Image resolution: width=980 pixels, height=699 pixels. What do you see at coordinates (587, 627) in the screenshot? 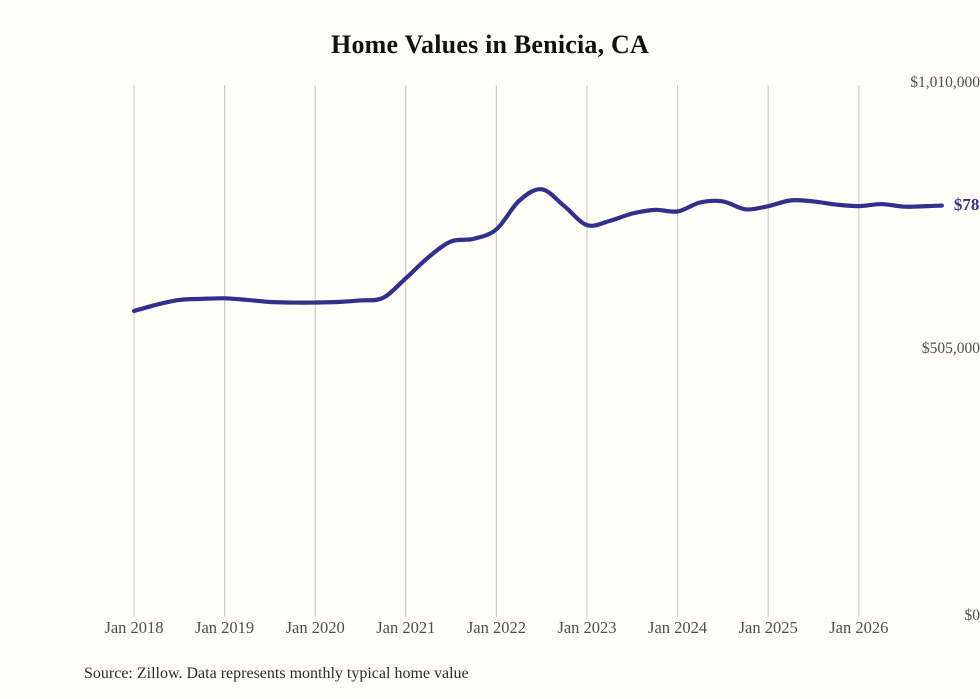
I see `x-axis-tick-label: Jan 2023` at bounding box center [587, 627].